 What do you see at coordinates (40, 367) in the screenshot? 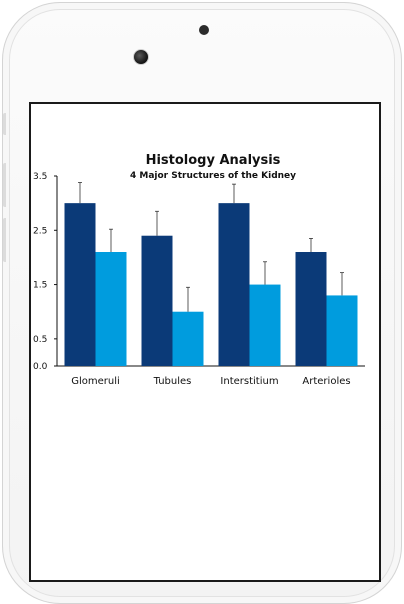
I see `y-tick-label: 0.0` at bounding box center [40, 367].